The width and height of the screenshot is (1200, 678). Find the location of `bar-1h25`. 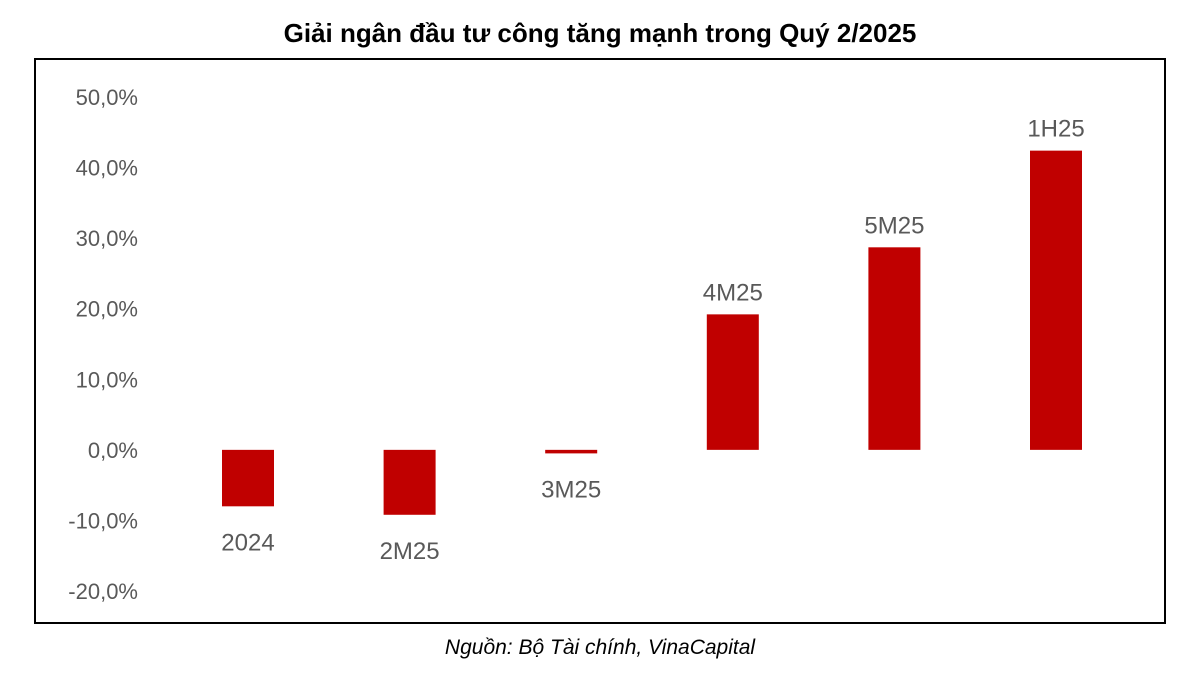

bar-1h25 is located at coordinates (1056, 300).